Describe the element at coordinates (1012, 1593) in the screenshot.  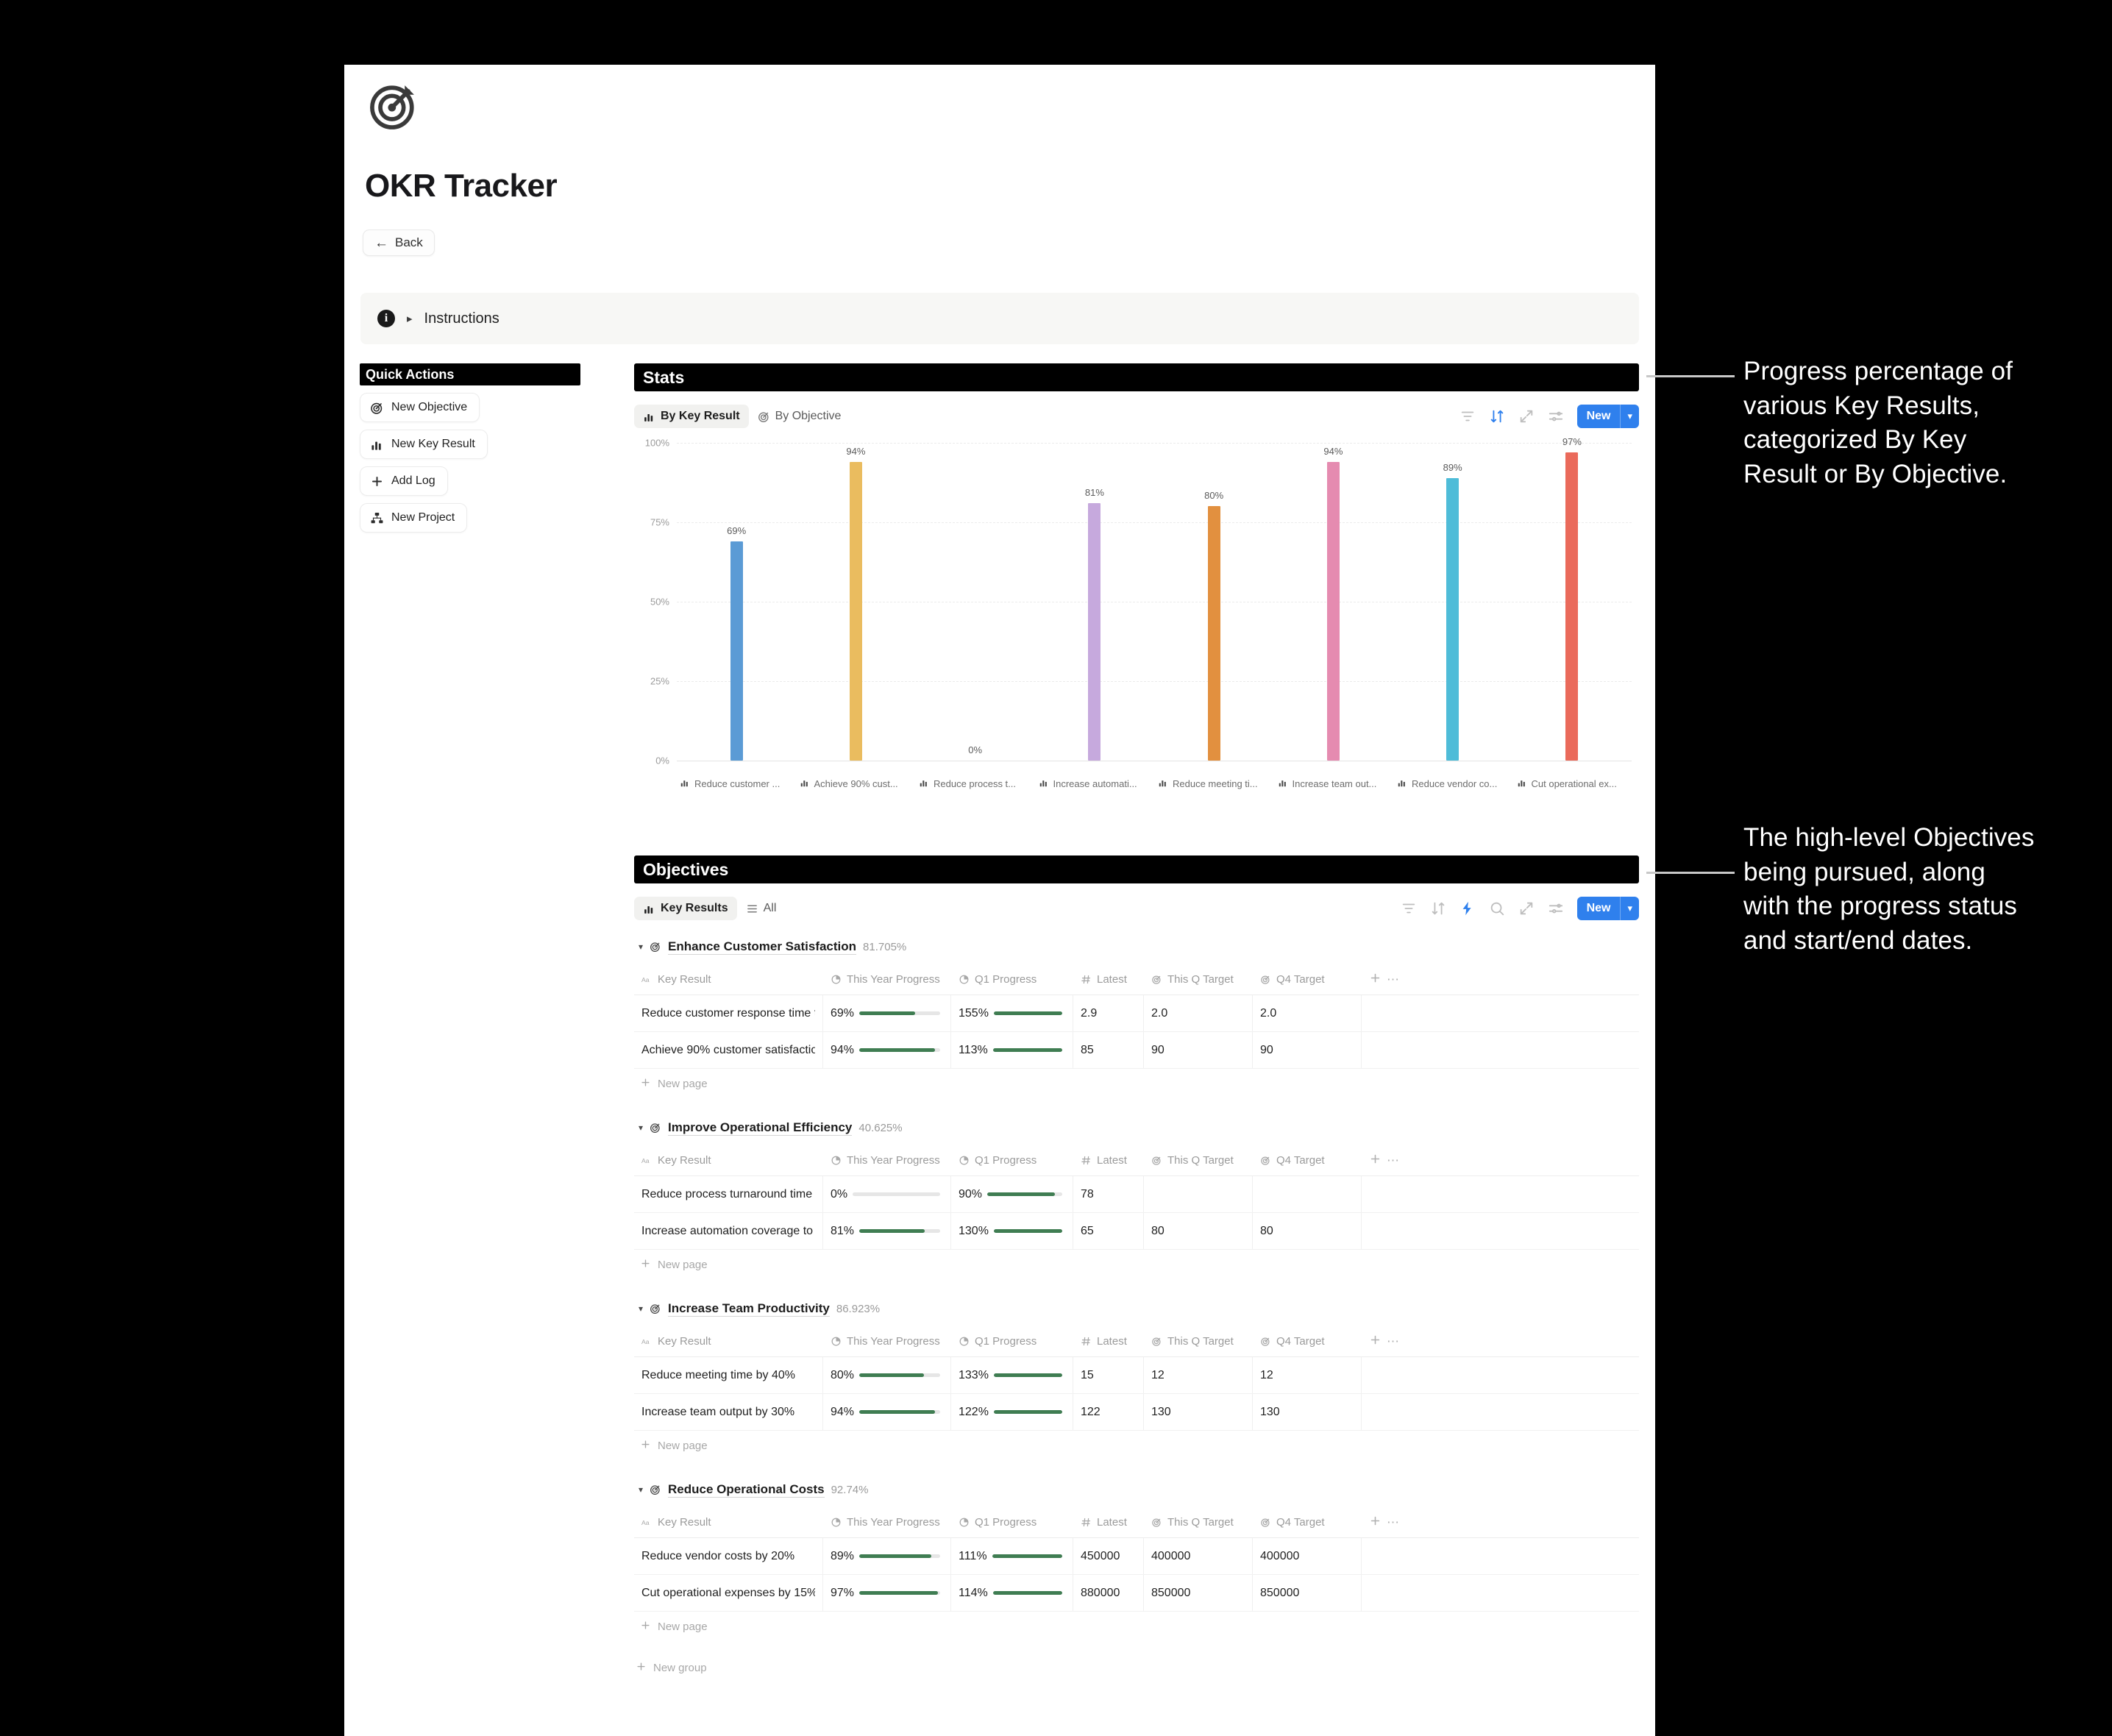
I see `cell-q1-progress: 114%` at that location.